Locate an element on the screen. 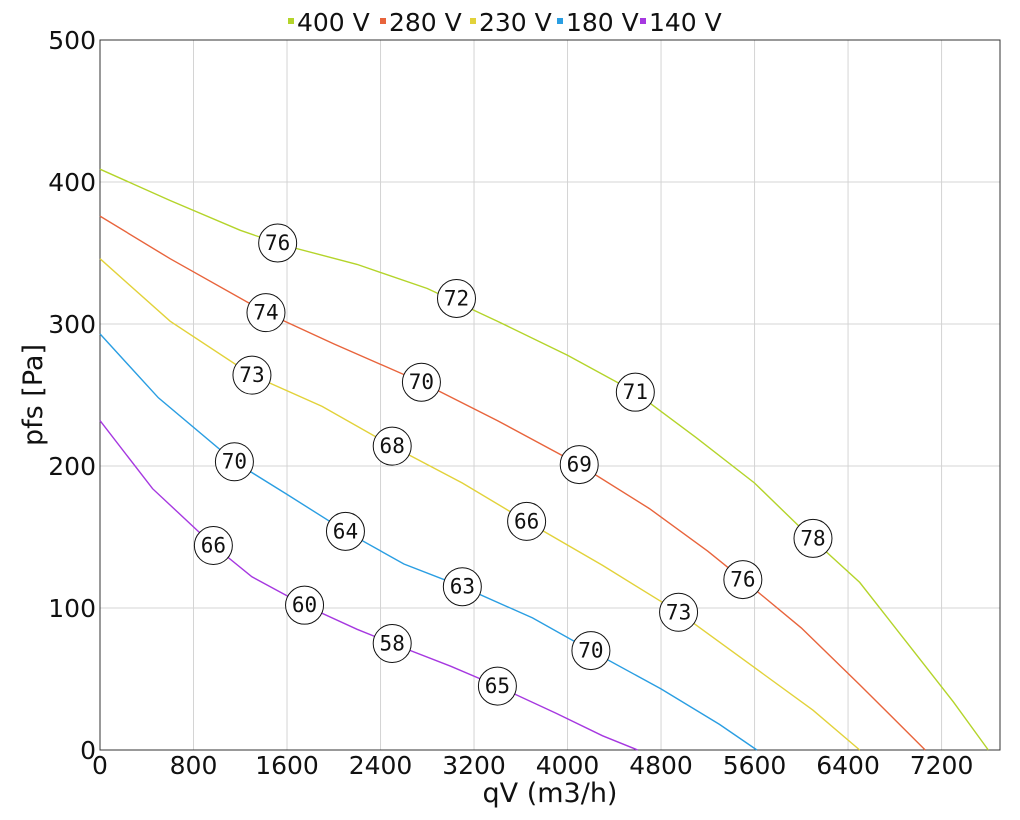  x-tick-label: 4800 is located at coordinates (661, 765).